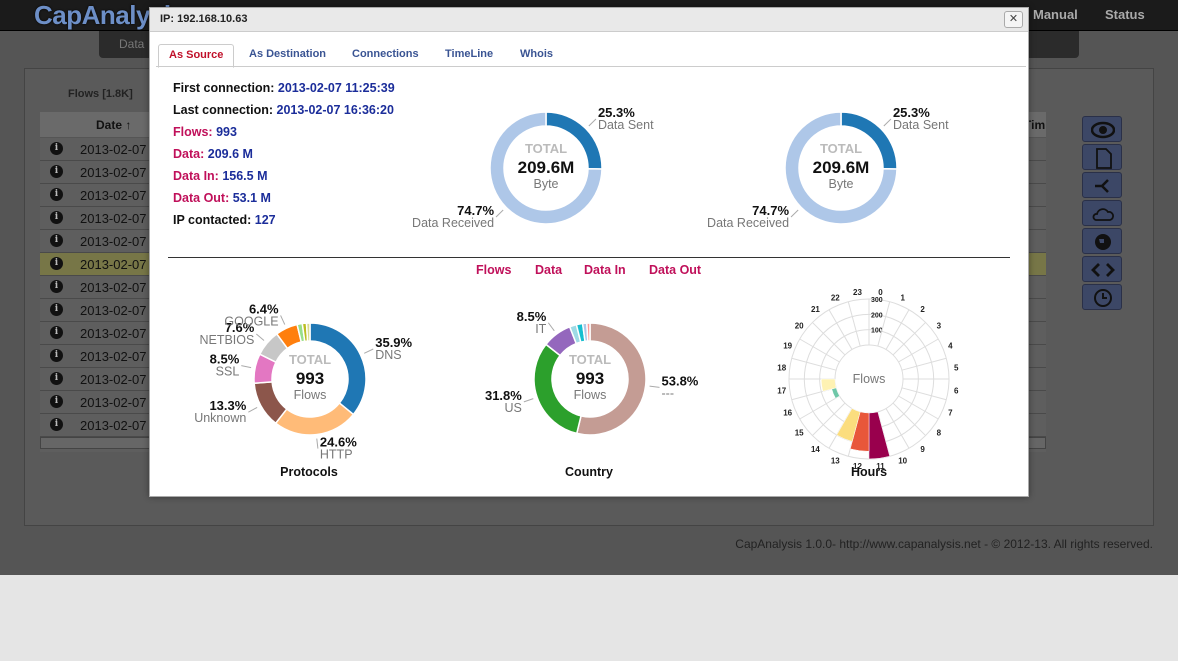 This screenshot has height=661, width=1178. I want to click on slice-name-label: Data Sent, so click(626, 125).